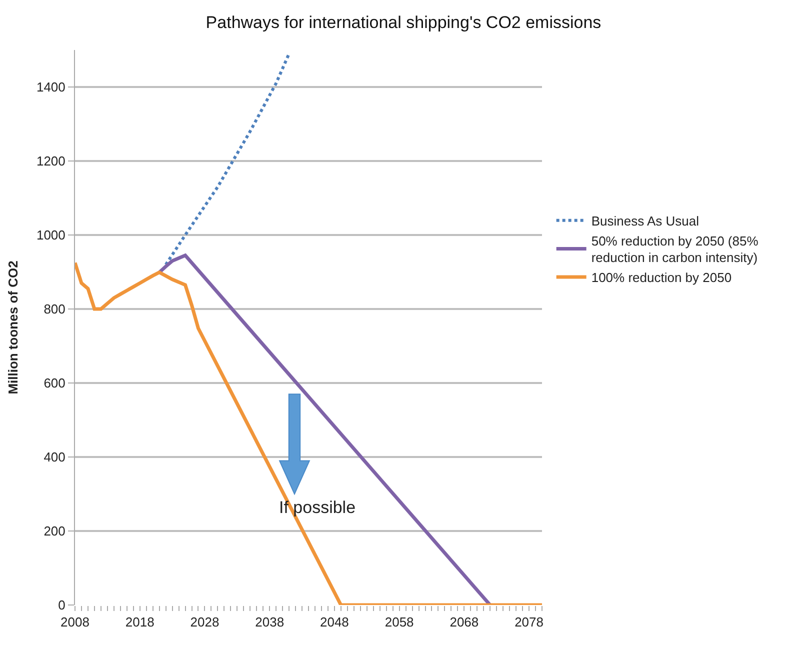  What do you see at coordinates (62, 605) in the screenshot?
I see `y-tick-label: 0` at bounding box center [62, 605].